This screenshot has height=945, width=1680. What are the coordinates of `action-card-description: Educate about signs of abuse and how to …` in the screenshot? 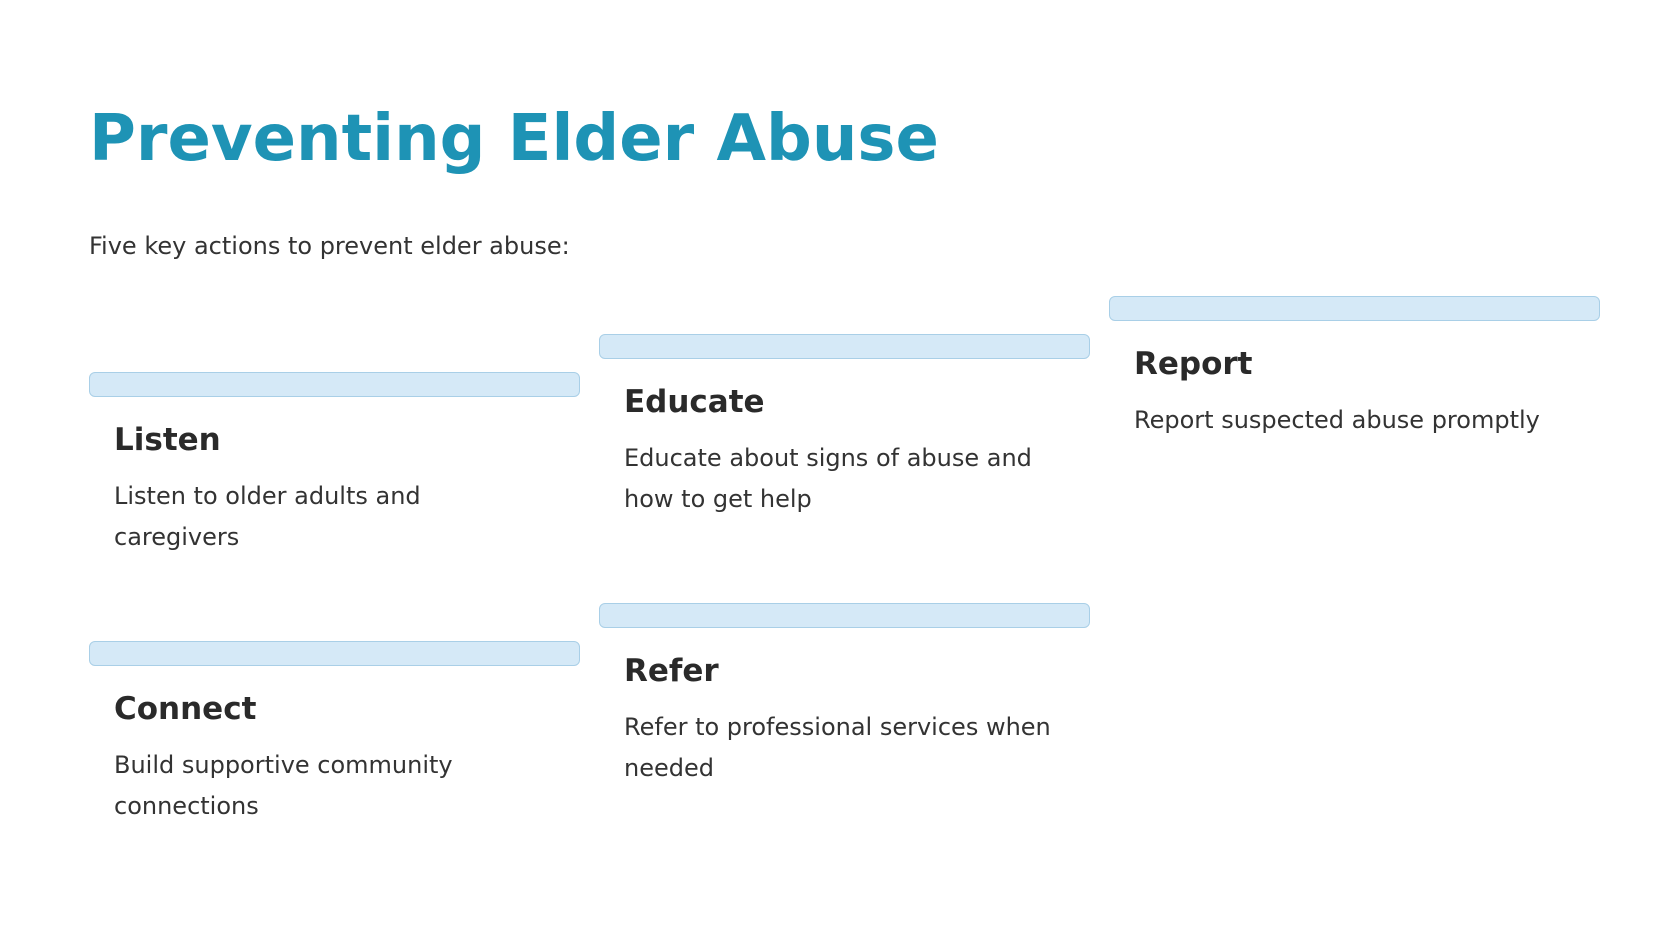 It's located at (828, 478).